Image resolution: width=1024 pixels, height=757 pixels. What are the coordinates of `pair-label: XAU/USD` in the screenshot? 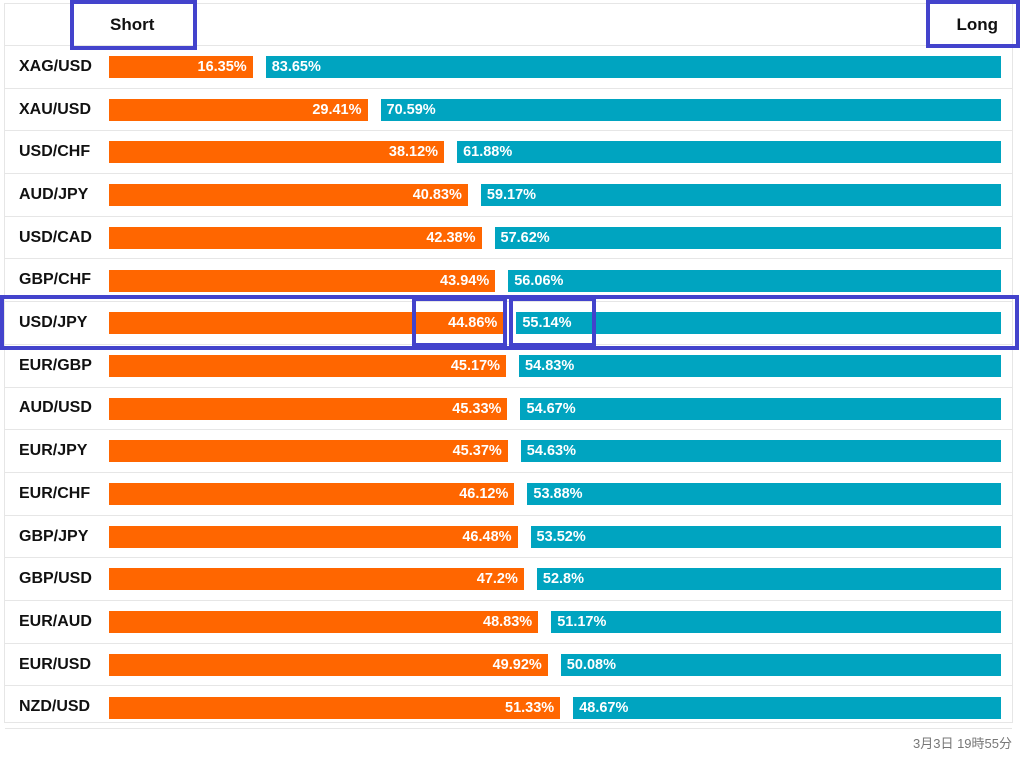 It's located at (55, 109).